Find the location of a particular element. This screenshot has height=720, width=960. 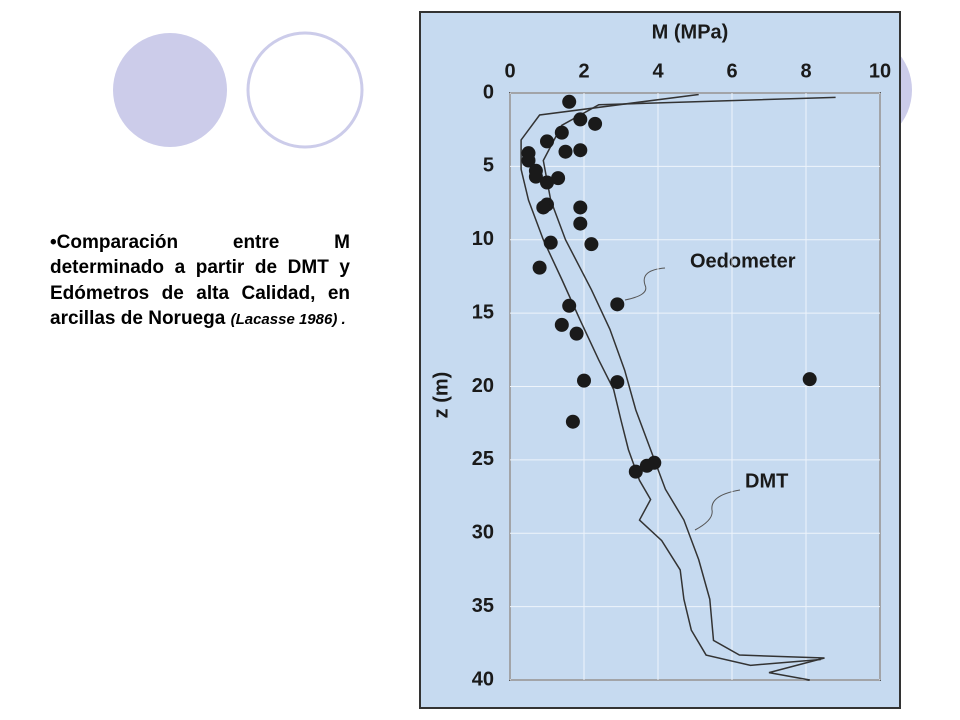

annotation: DMT is located at coordinates (766, 481).